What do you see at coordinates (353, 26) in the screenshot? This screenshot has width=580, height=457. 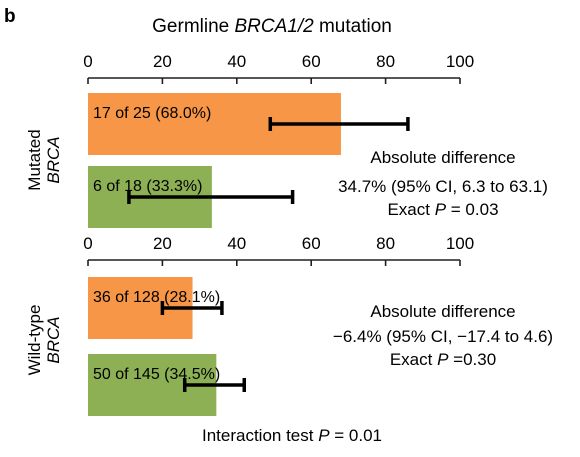 I see `chart-title-suffix: mutation` at bounding box center [353, 26].